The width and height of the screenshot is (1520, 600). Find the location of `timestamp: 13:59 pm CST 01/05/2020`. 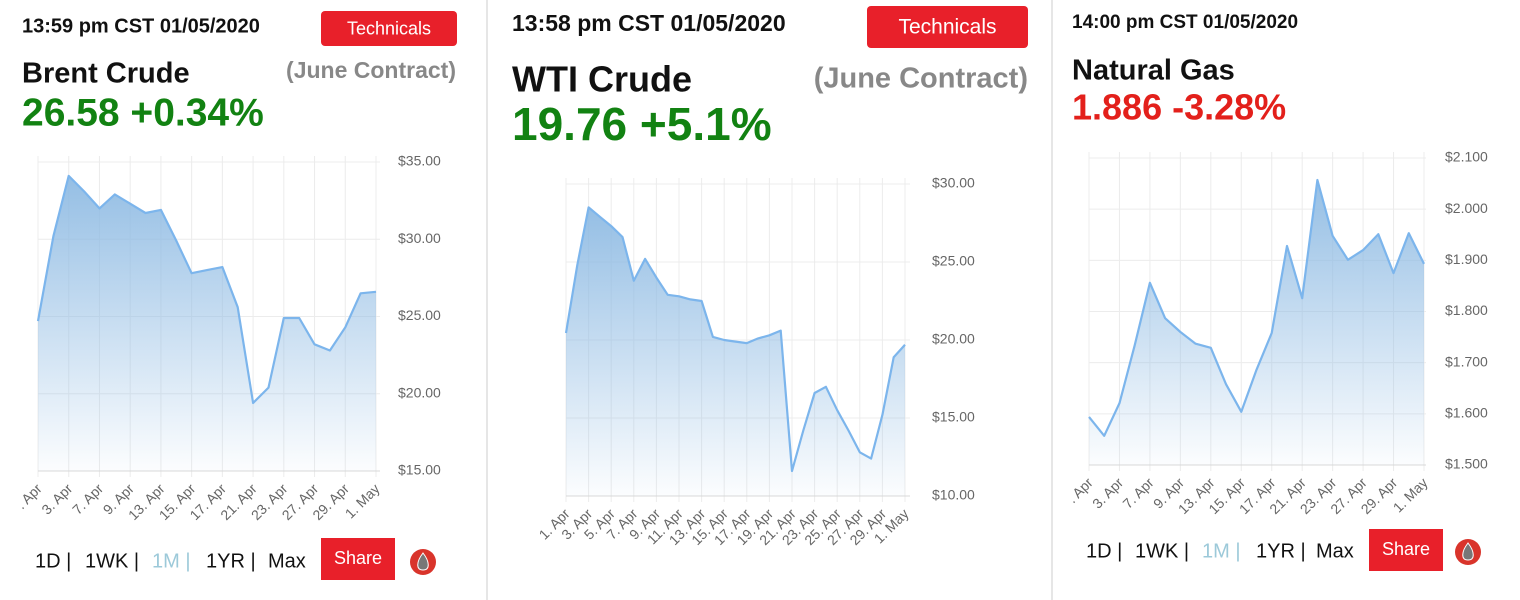

timestamp: 13:59 pm CST 01/05/2020 is located at coordinates (141, 26).